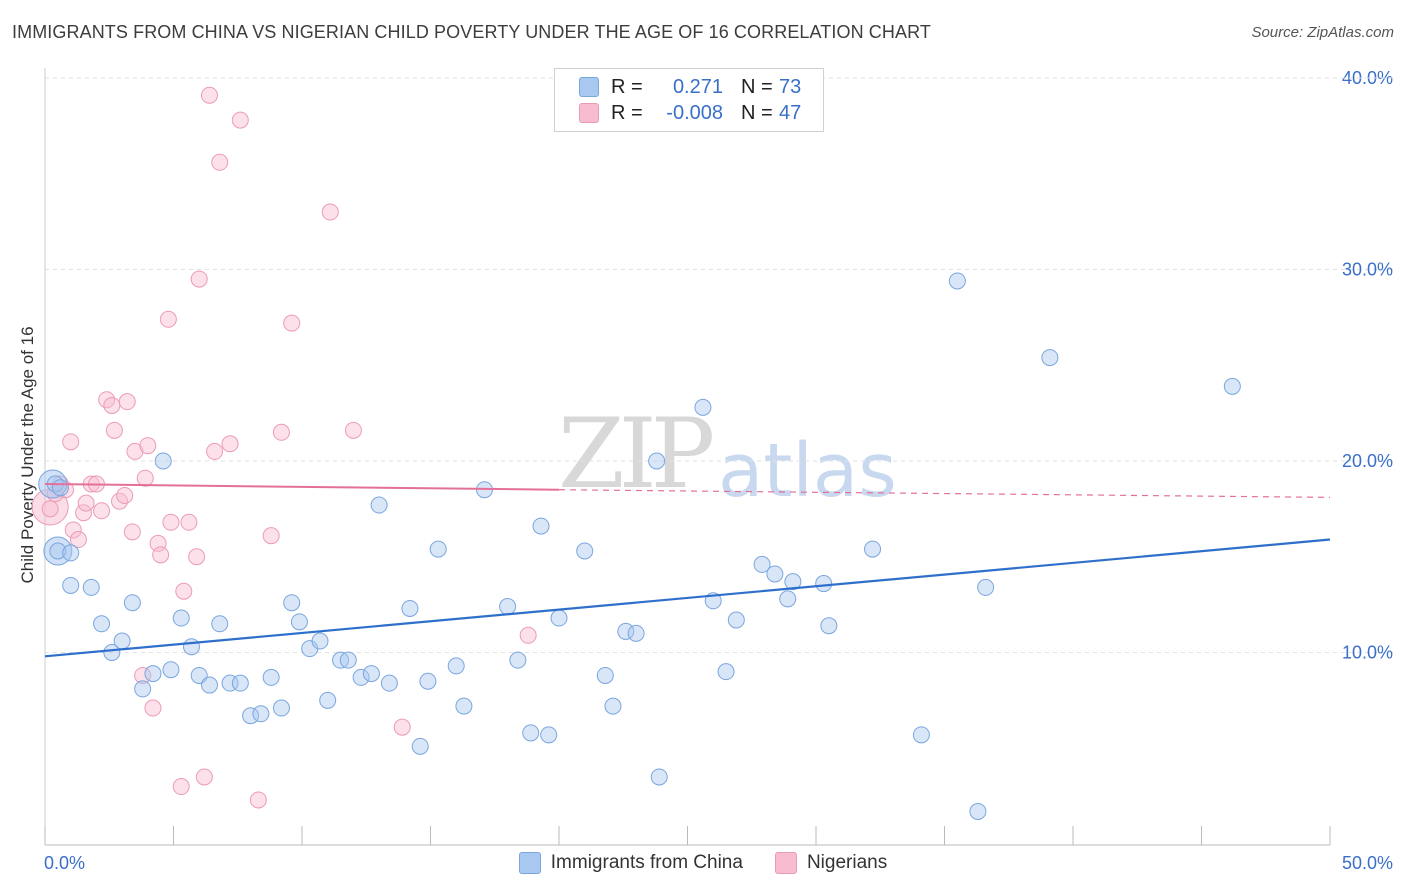 The width and height of the screenshot is (1406, 892). I want to click on legend-item-china: Immigrants from China, so click(630, 863).